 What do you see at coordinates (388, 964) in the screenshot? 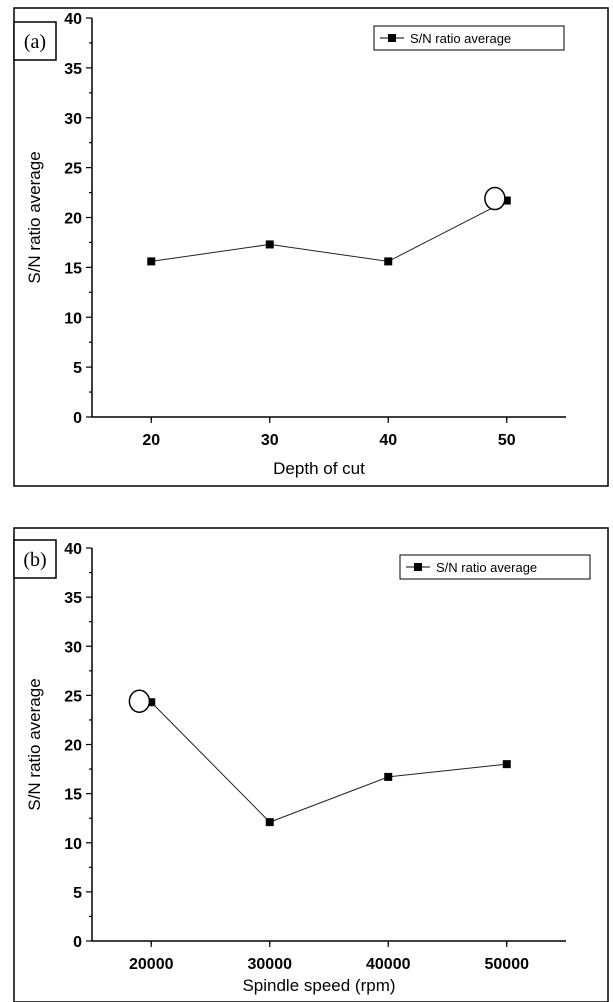
I see `x-tick-label: 40000` at bounding box center [388, 964].